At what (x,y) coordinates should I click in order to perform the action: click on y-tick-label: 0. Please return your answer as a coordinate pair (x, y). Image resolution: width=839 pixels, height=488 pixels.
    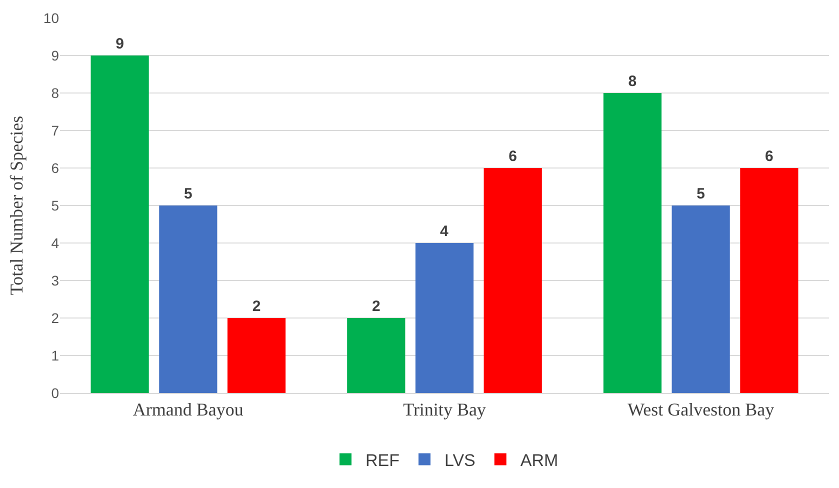
    Looking at the image, I should click on (55, 392).